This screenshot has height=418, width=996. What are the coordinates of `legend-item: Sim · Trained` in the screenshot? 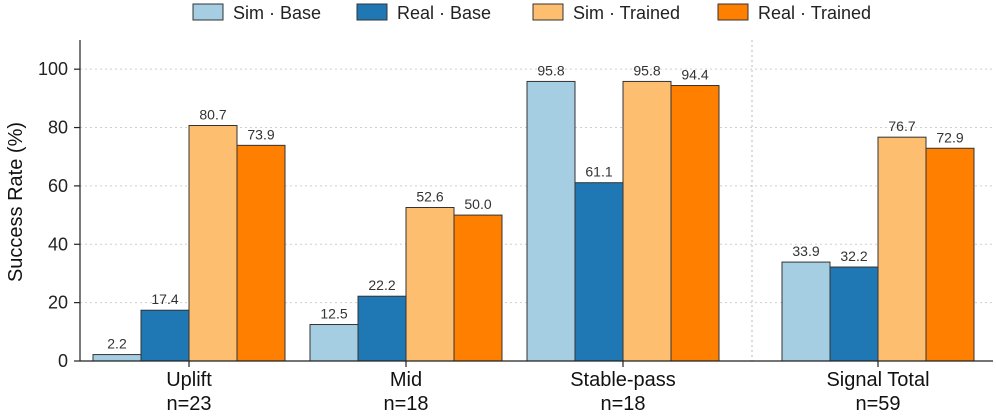 It's located at (606, 13).